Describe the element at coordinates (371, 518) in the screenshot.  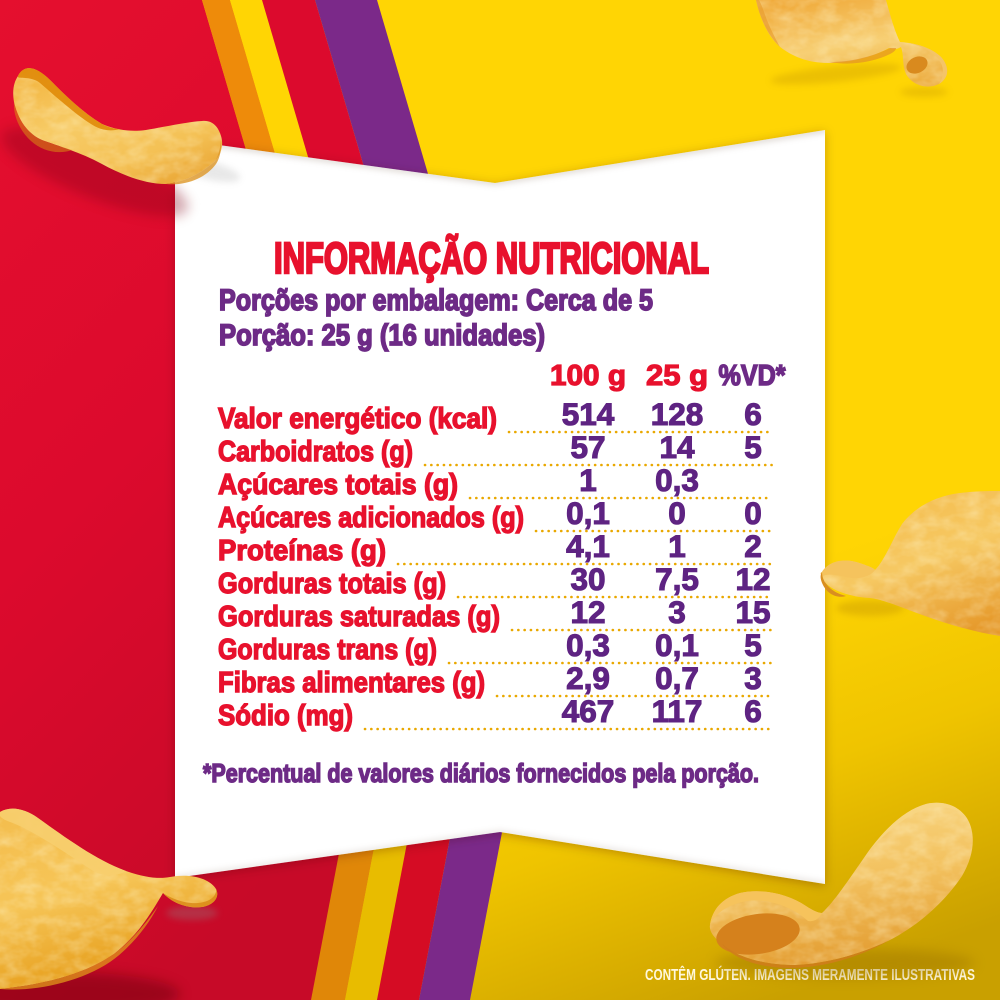
I see `svg-text: Açúcares adicionados (g)` at that location.